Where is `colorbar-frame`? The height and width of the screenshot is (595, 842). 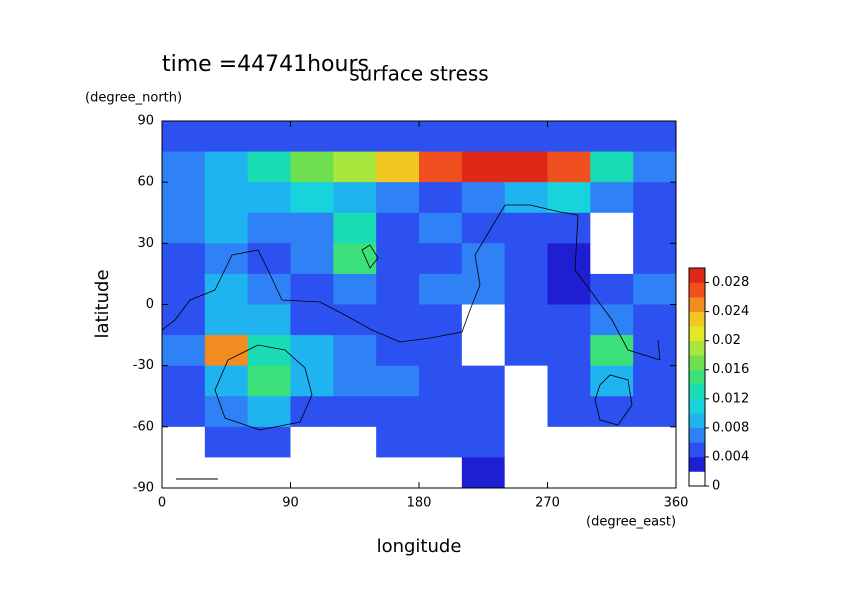
colorbar-frame is located at coordinates (697, 377).